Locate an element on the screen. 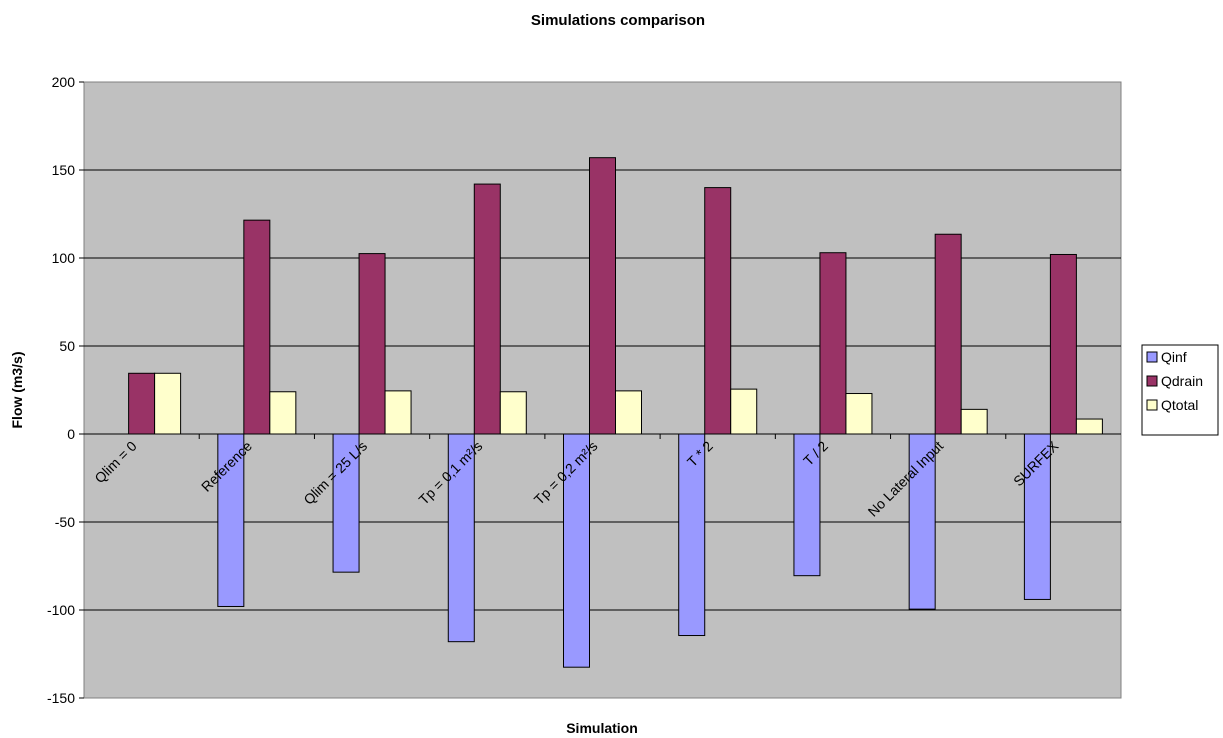 This screenshot has width=1223, height=738. legend-label-qinf: Qinf is located at coordinates (1174, 357).